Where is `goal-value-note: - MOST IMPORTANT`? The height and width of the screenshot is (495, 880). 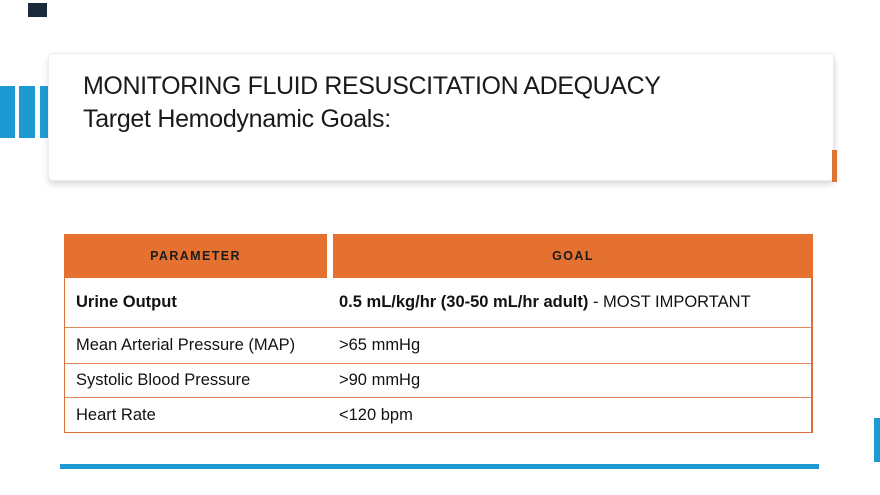 goal-value-note: - MOST IMPORTANT is located at coordinates (669, 302).